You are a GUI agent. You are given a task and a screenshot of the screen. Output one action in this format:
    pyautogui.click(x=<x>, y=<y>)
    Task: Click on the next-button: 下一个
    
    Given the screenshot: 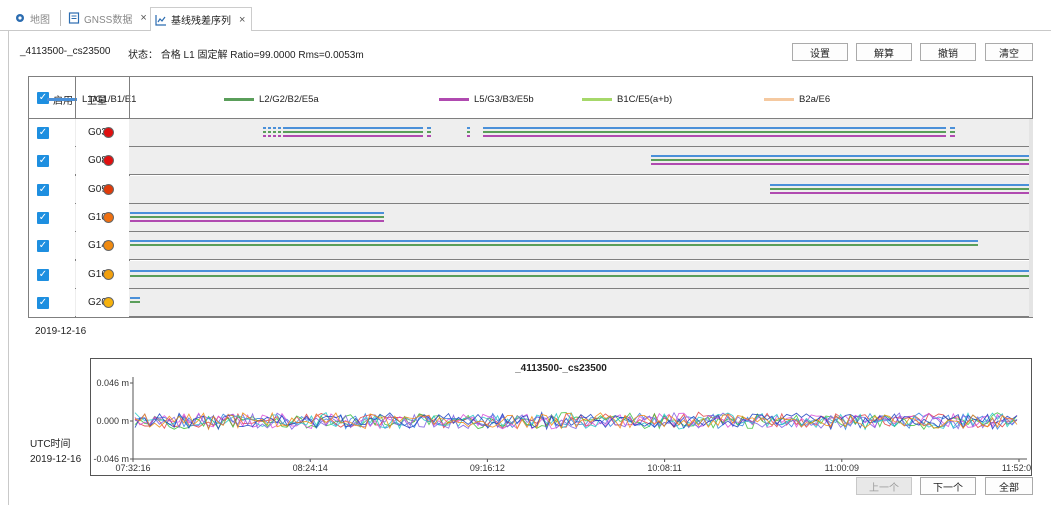 What is the action you would take?
    pyautogui.click(x=948, y=486)
    